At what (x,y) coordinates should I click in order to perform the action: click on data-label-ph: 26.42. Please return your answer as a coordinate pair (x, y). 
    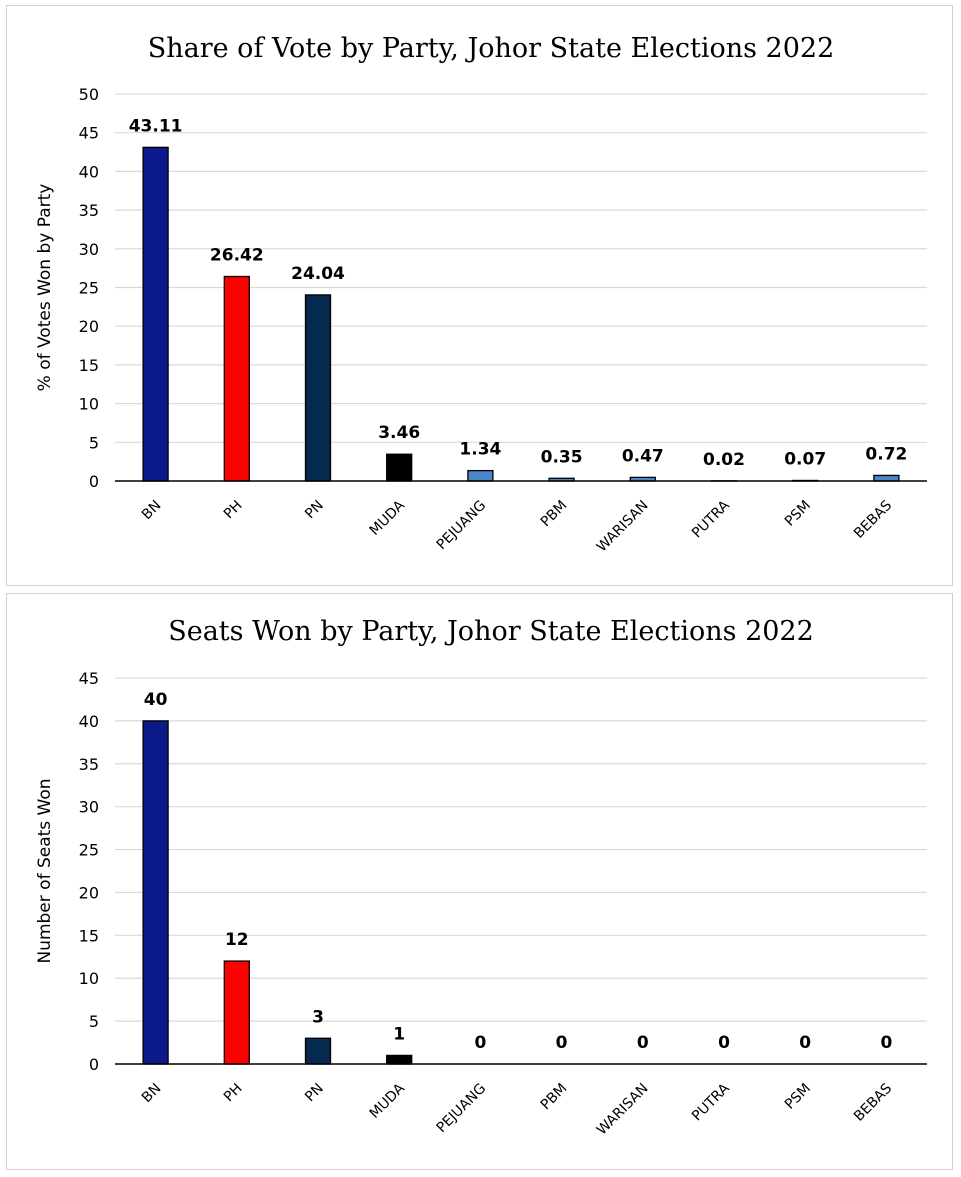
    Looking at the image, I should click on (237, 256).